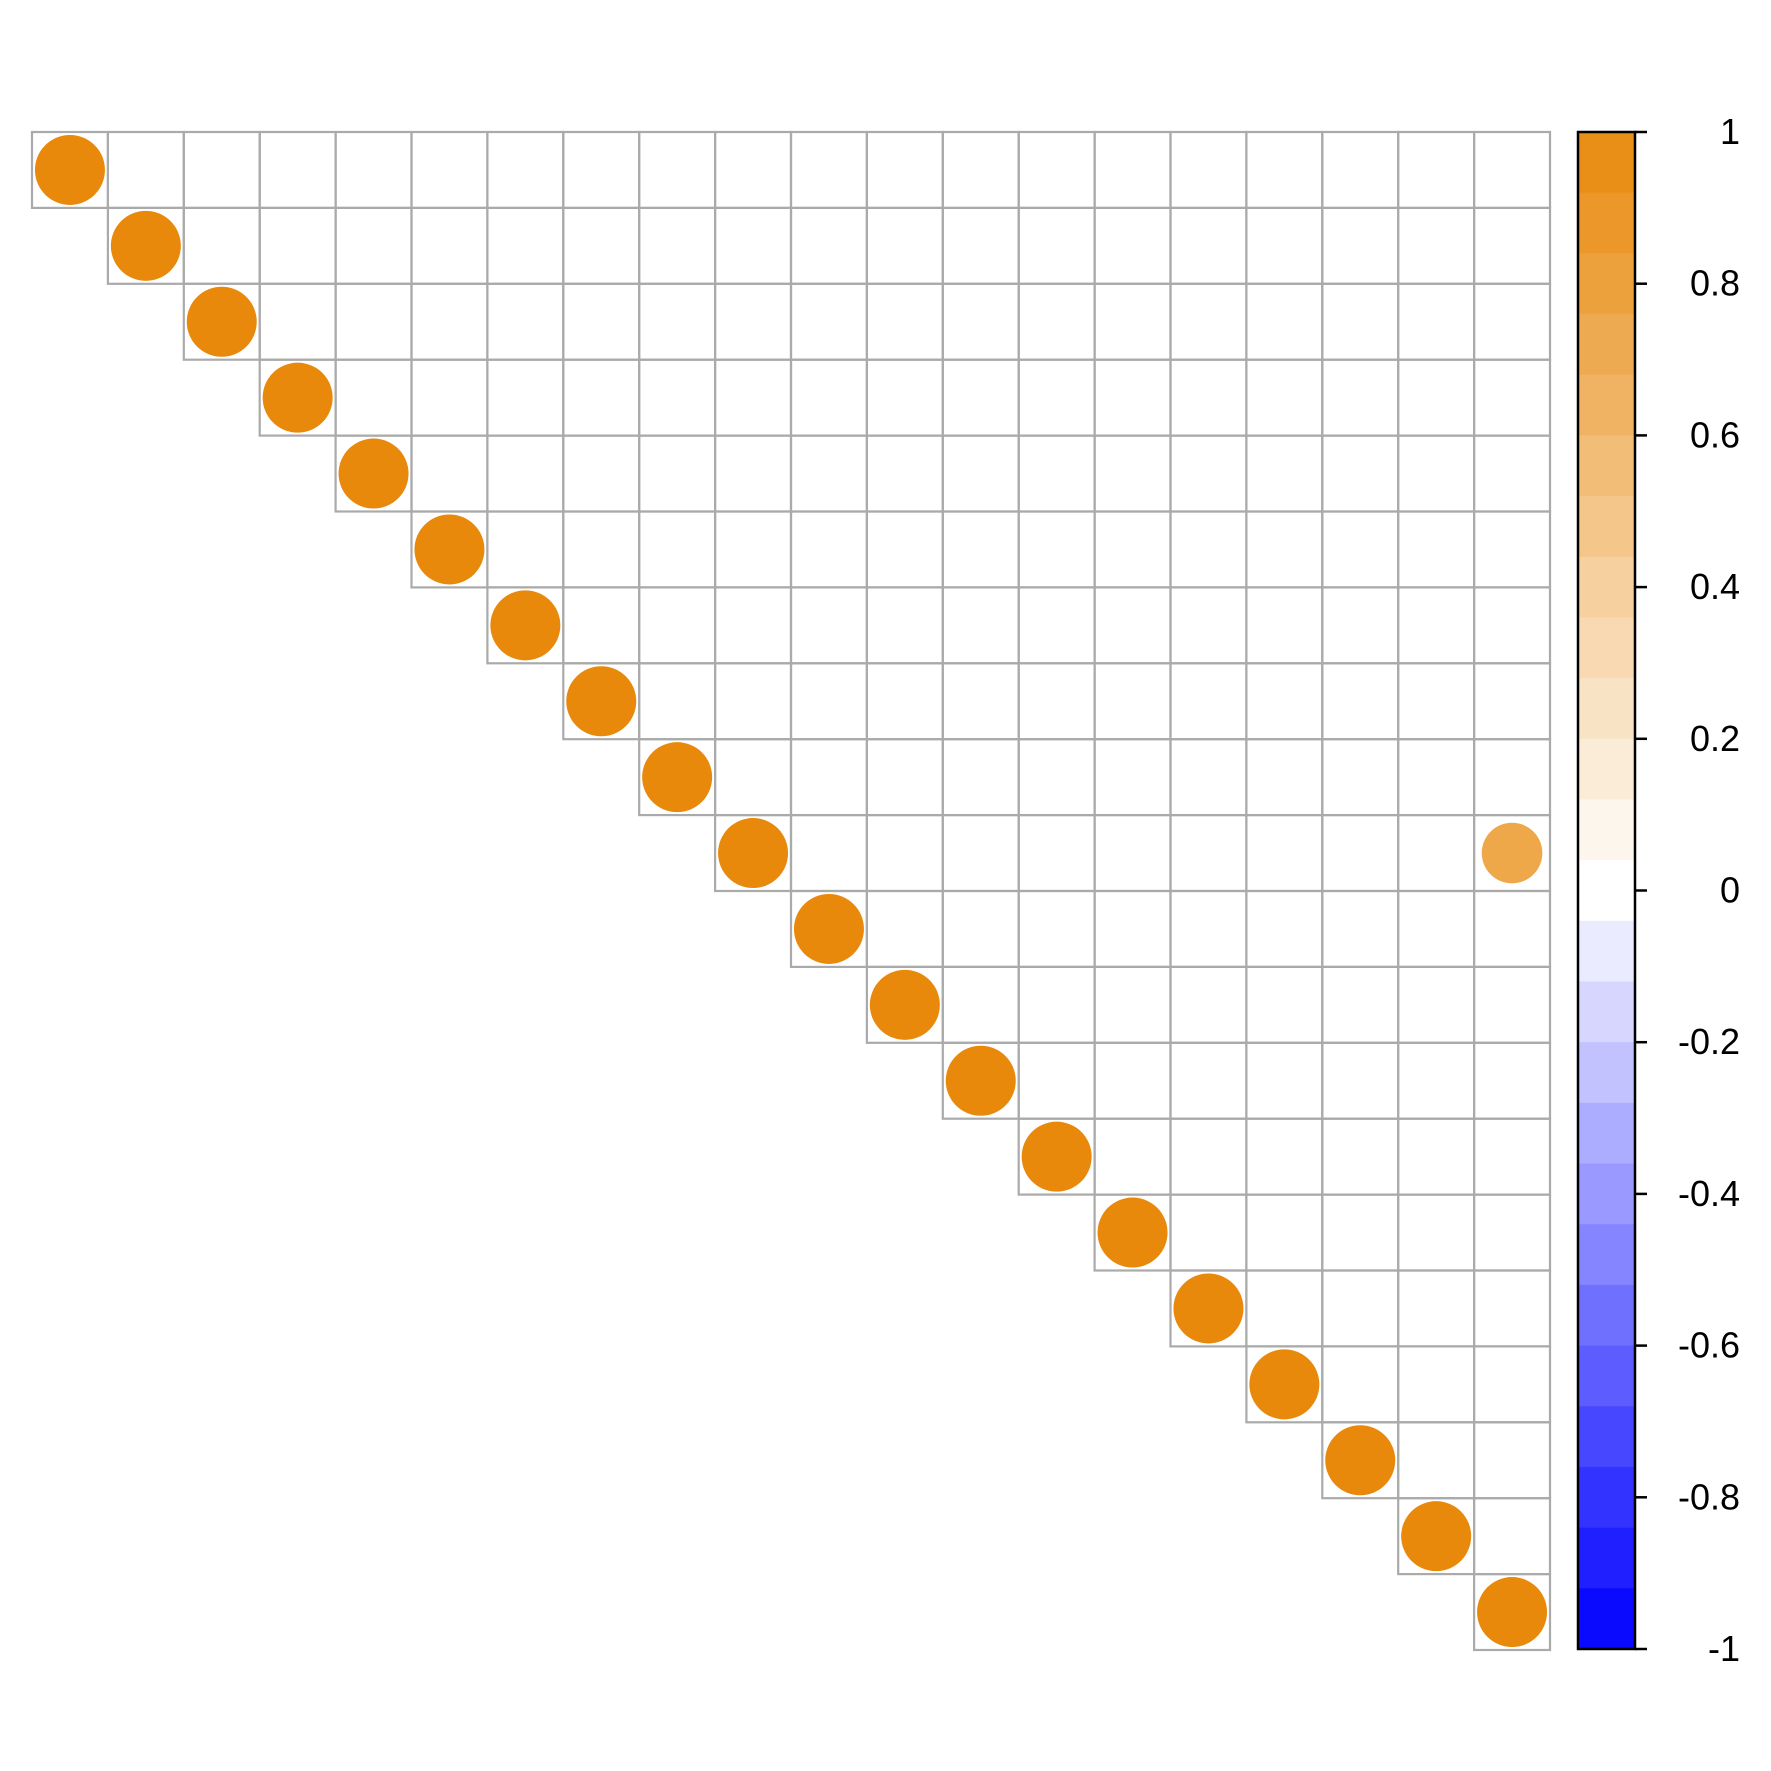 This screenshot has width=1771, height=1771. I want to click on colorbar-tick-label: 1, so click(1730, 131).